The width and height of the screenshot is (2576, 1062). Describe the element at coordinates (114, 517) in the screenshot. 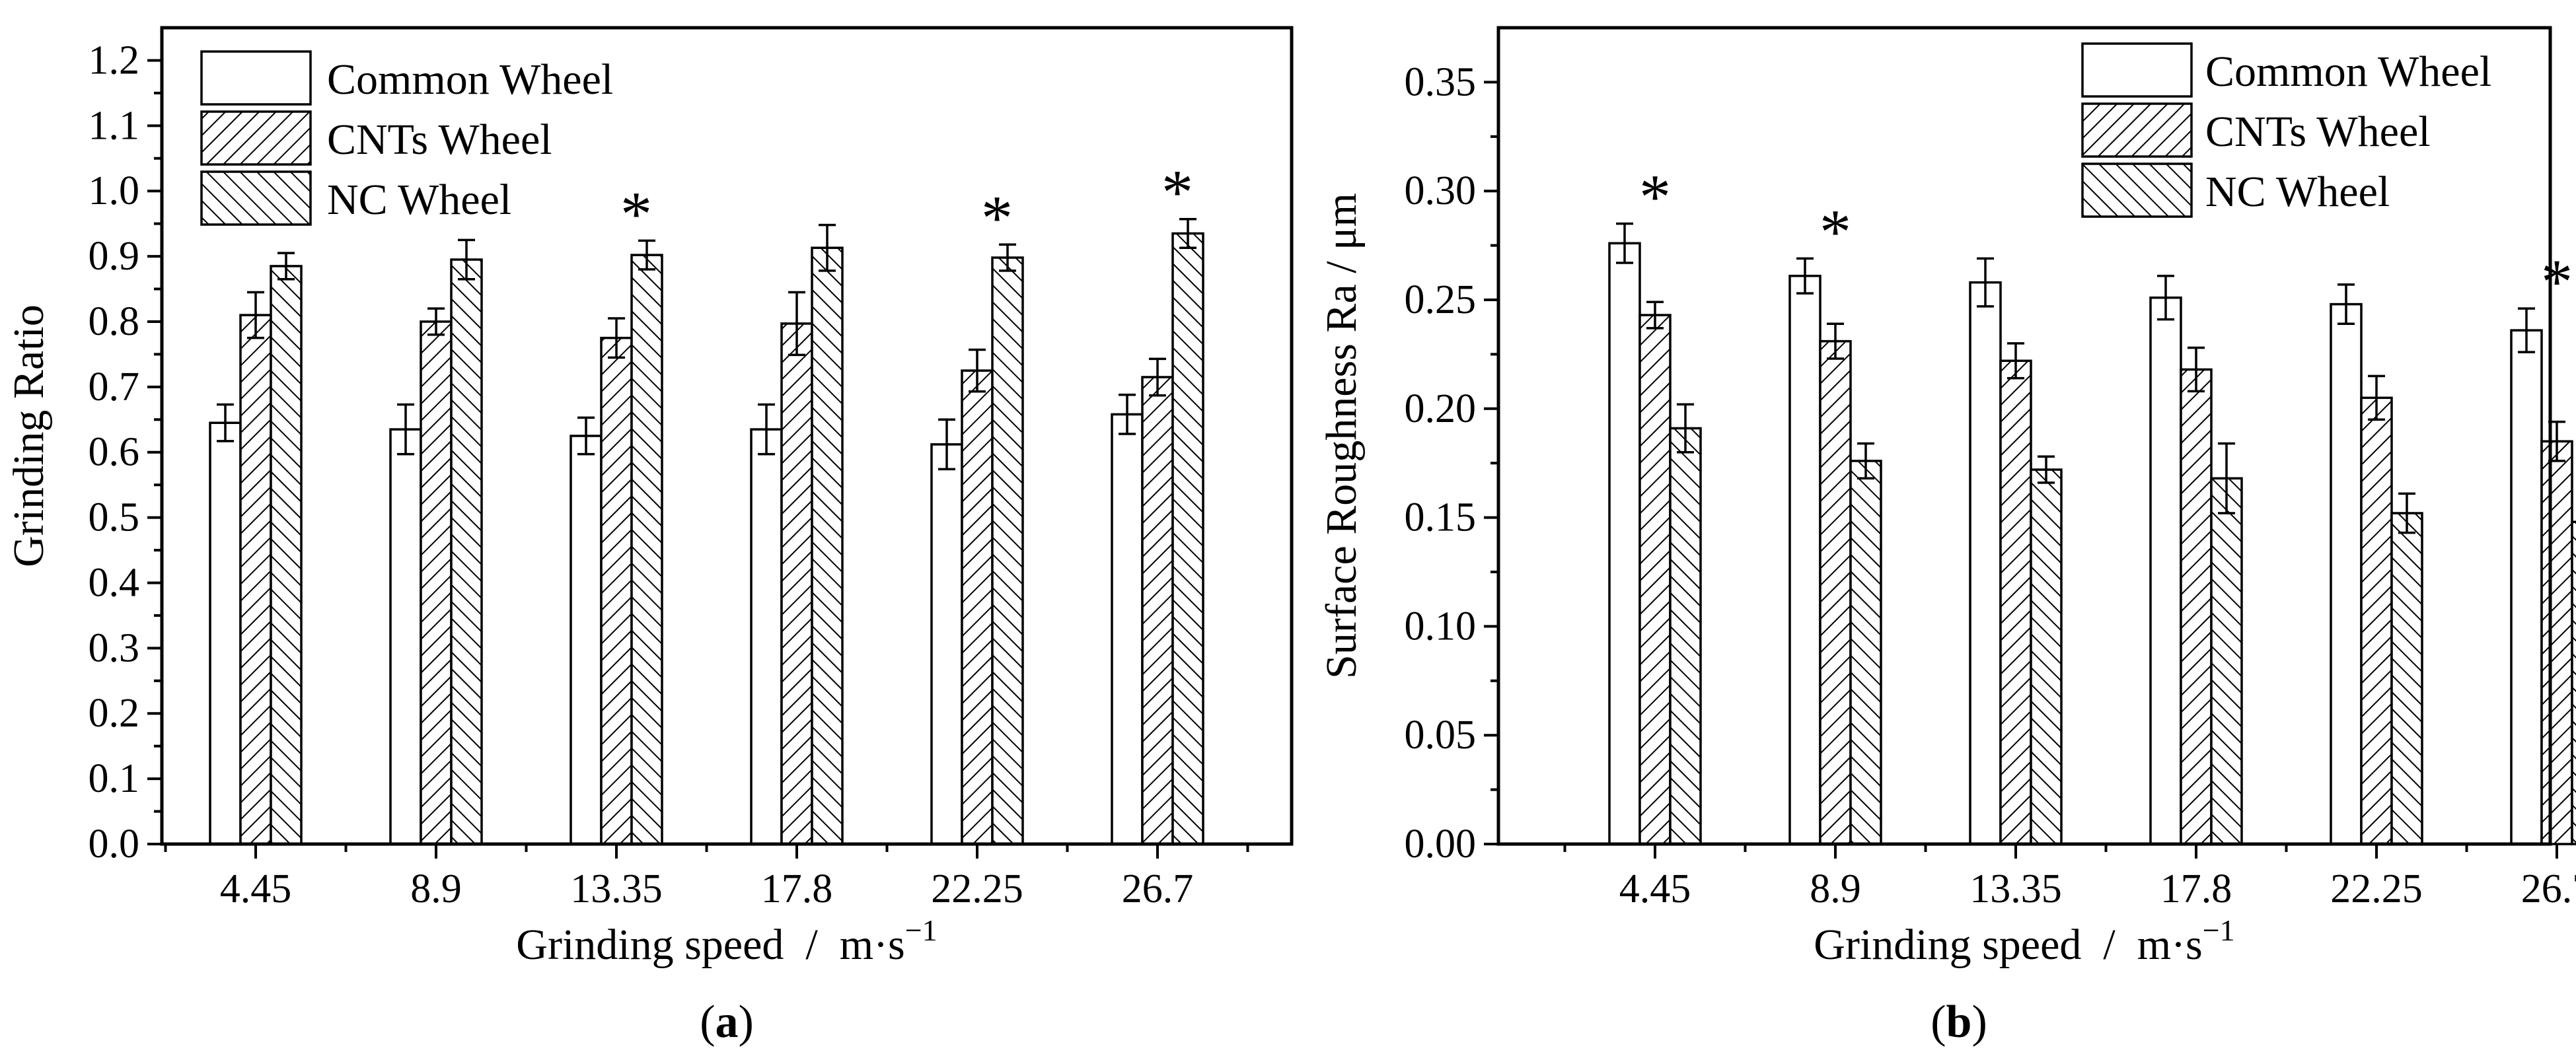

I see `y-tick-label: 0.5` at that location.